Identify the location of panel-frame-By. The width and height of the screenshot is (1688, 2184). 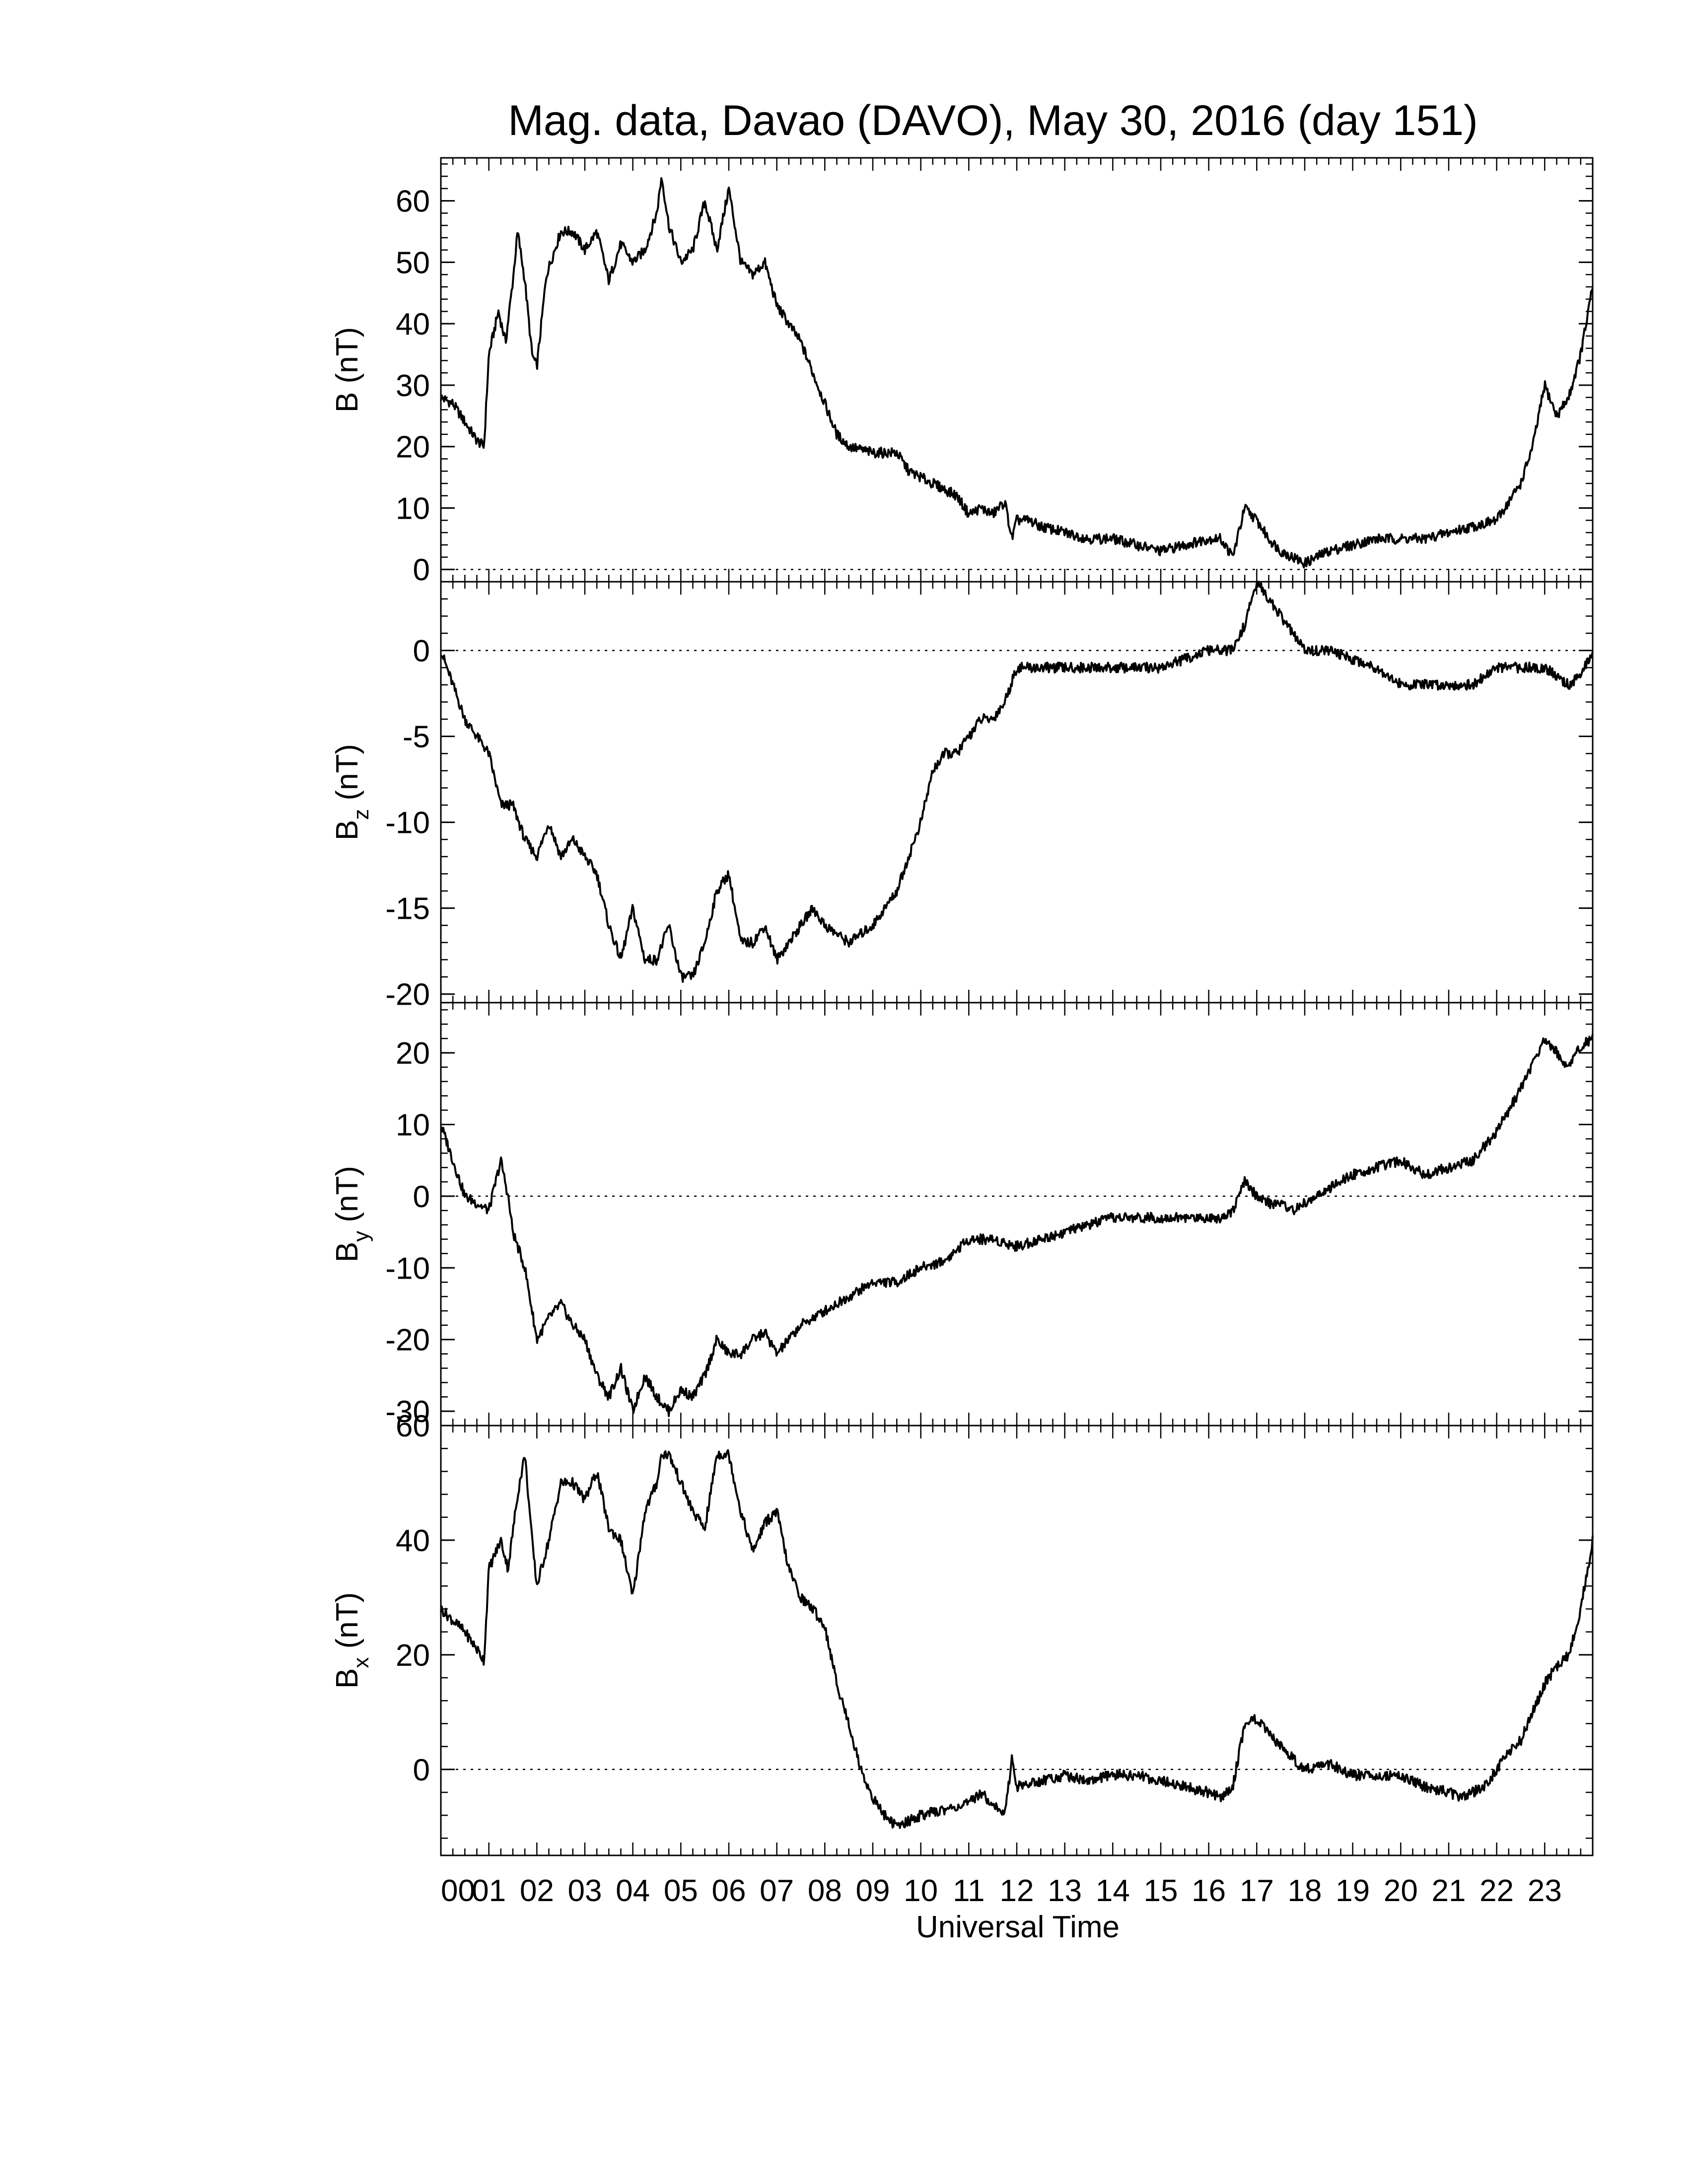
(1017, 1214).